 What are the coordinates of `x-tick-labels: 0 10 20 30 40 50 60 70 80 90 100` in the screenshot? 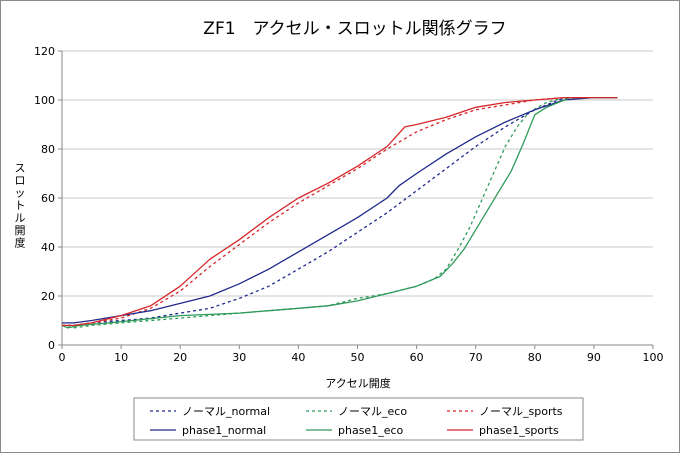 It's located at (361, 357).